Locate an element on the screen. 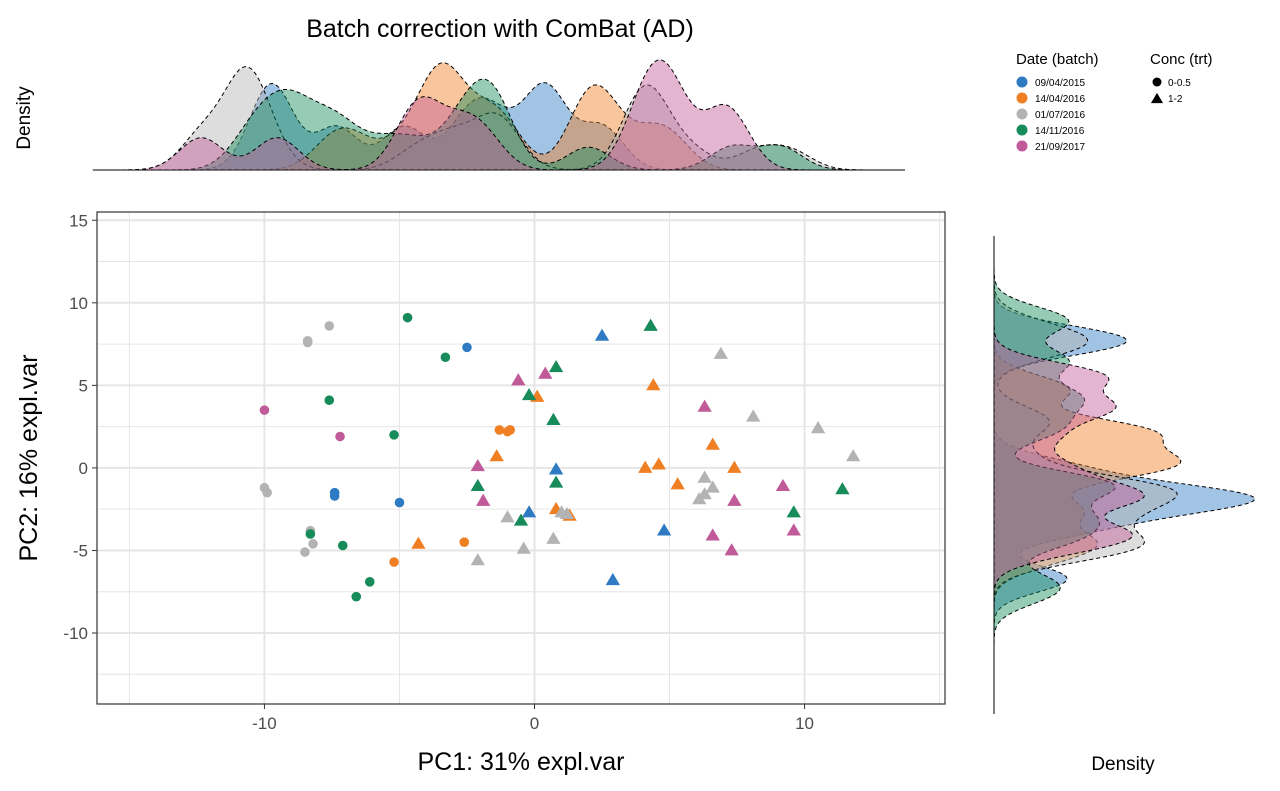 The image size is (1280, 791). y-axis-label: PC2: 16% expl.var is located at coordinates (29, 457).